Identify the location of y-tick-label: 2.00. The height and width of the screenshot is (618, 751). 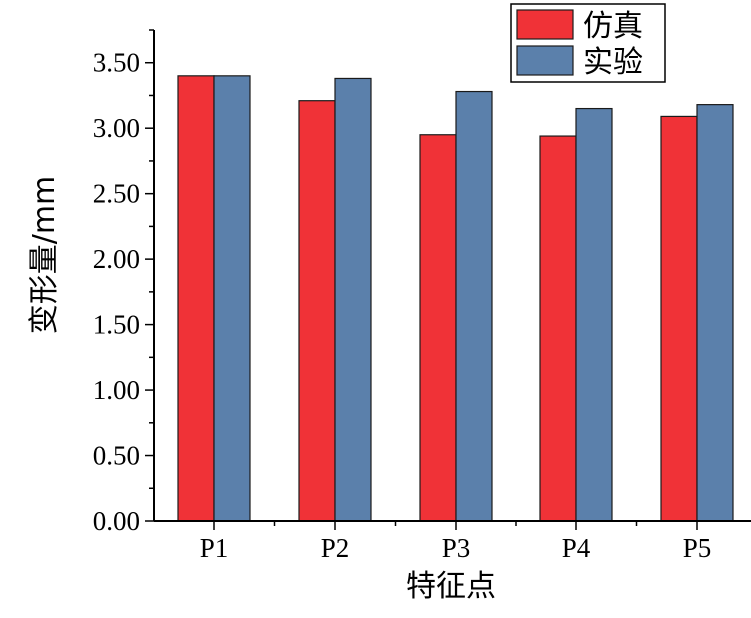
(116, 259).